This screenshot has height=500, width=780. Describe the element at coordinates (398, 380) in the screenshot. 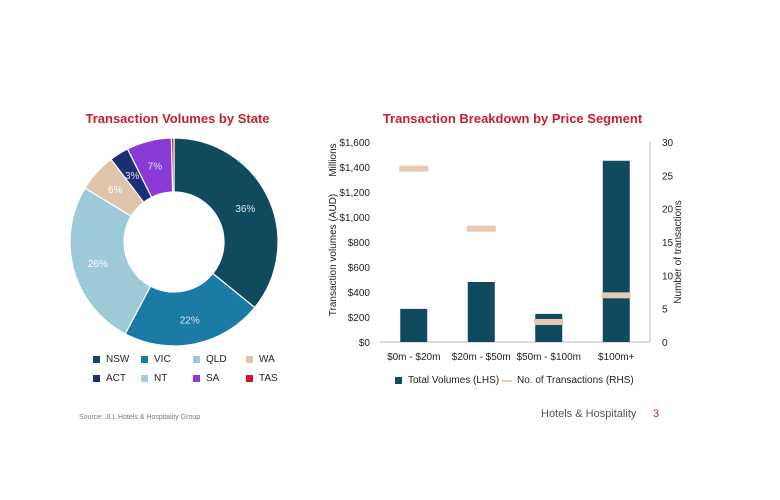

I see `legend-swatch-total-volumes` at that location.